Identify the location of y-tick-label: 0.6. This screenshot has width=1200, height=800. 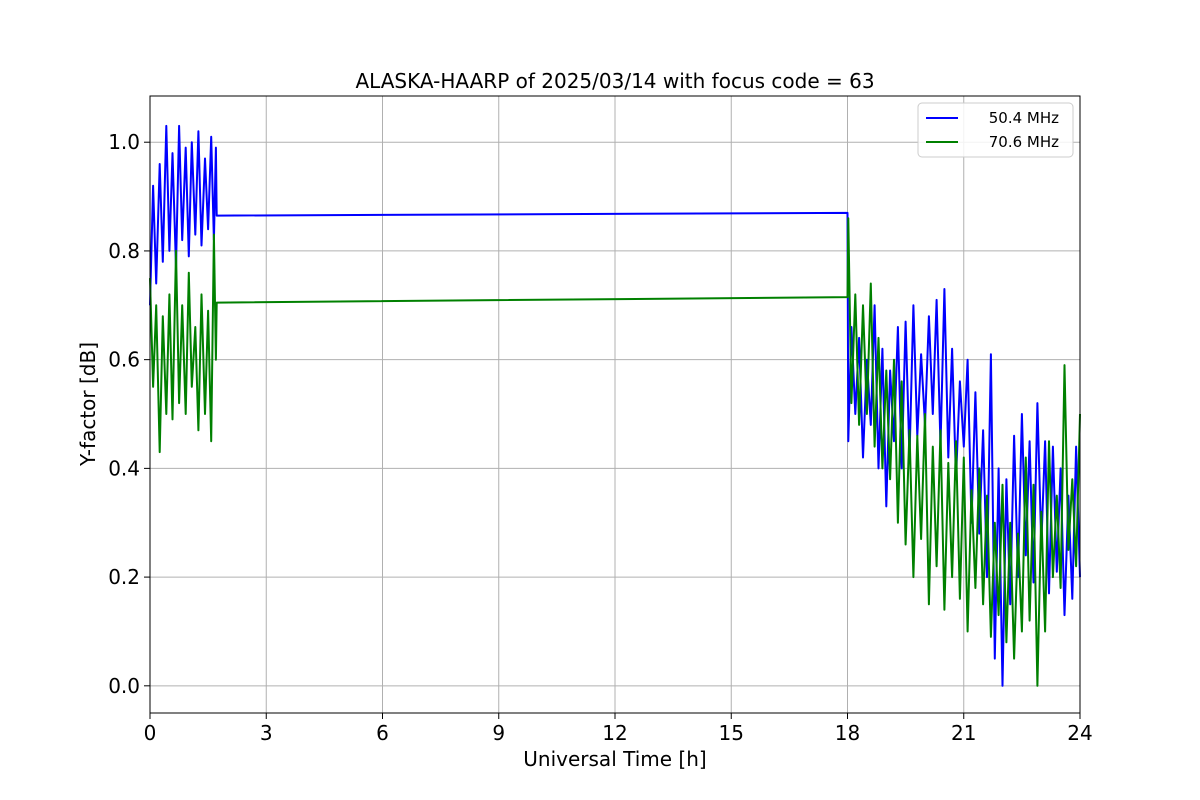
(124, 360).